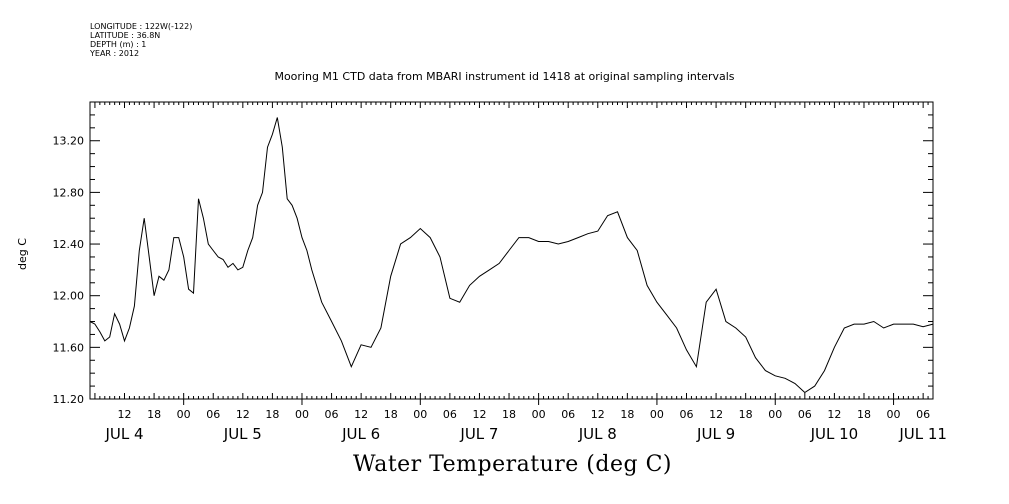 This screenshot has height=504, width=1009. What do you see at coordinates (360, 434) in the screenshot?
I see `day-label: JUL 6` at bounding box center [360, 434].